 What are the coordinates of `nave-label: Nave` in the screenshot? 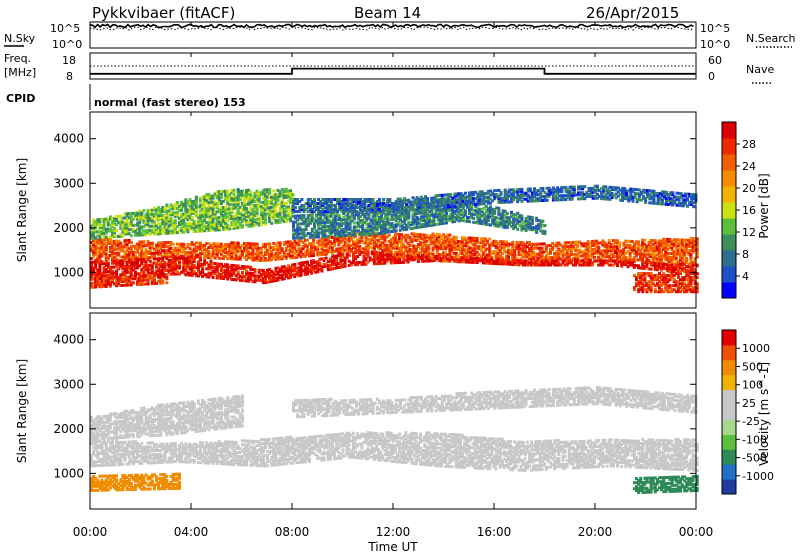 It's located at (760, 69).